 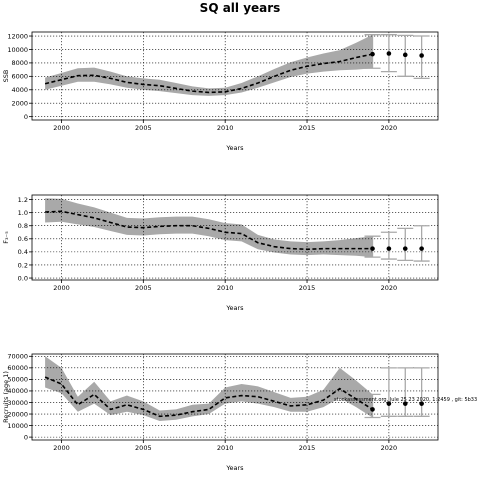 What do you see at coordinates (19, 90) in the screenshot?
I see `y-tick-label: 4000` at bounding box center [19, 90].